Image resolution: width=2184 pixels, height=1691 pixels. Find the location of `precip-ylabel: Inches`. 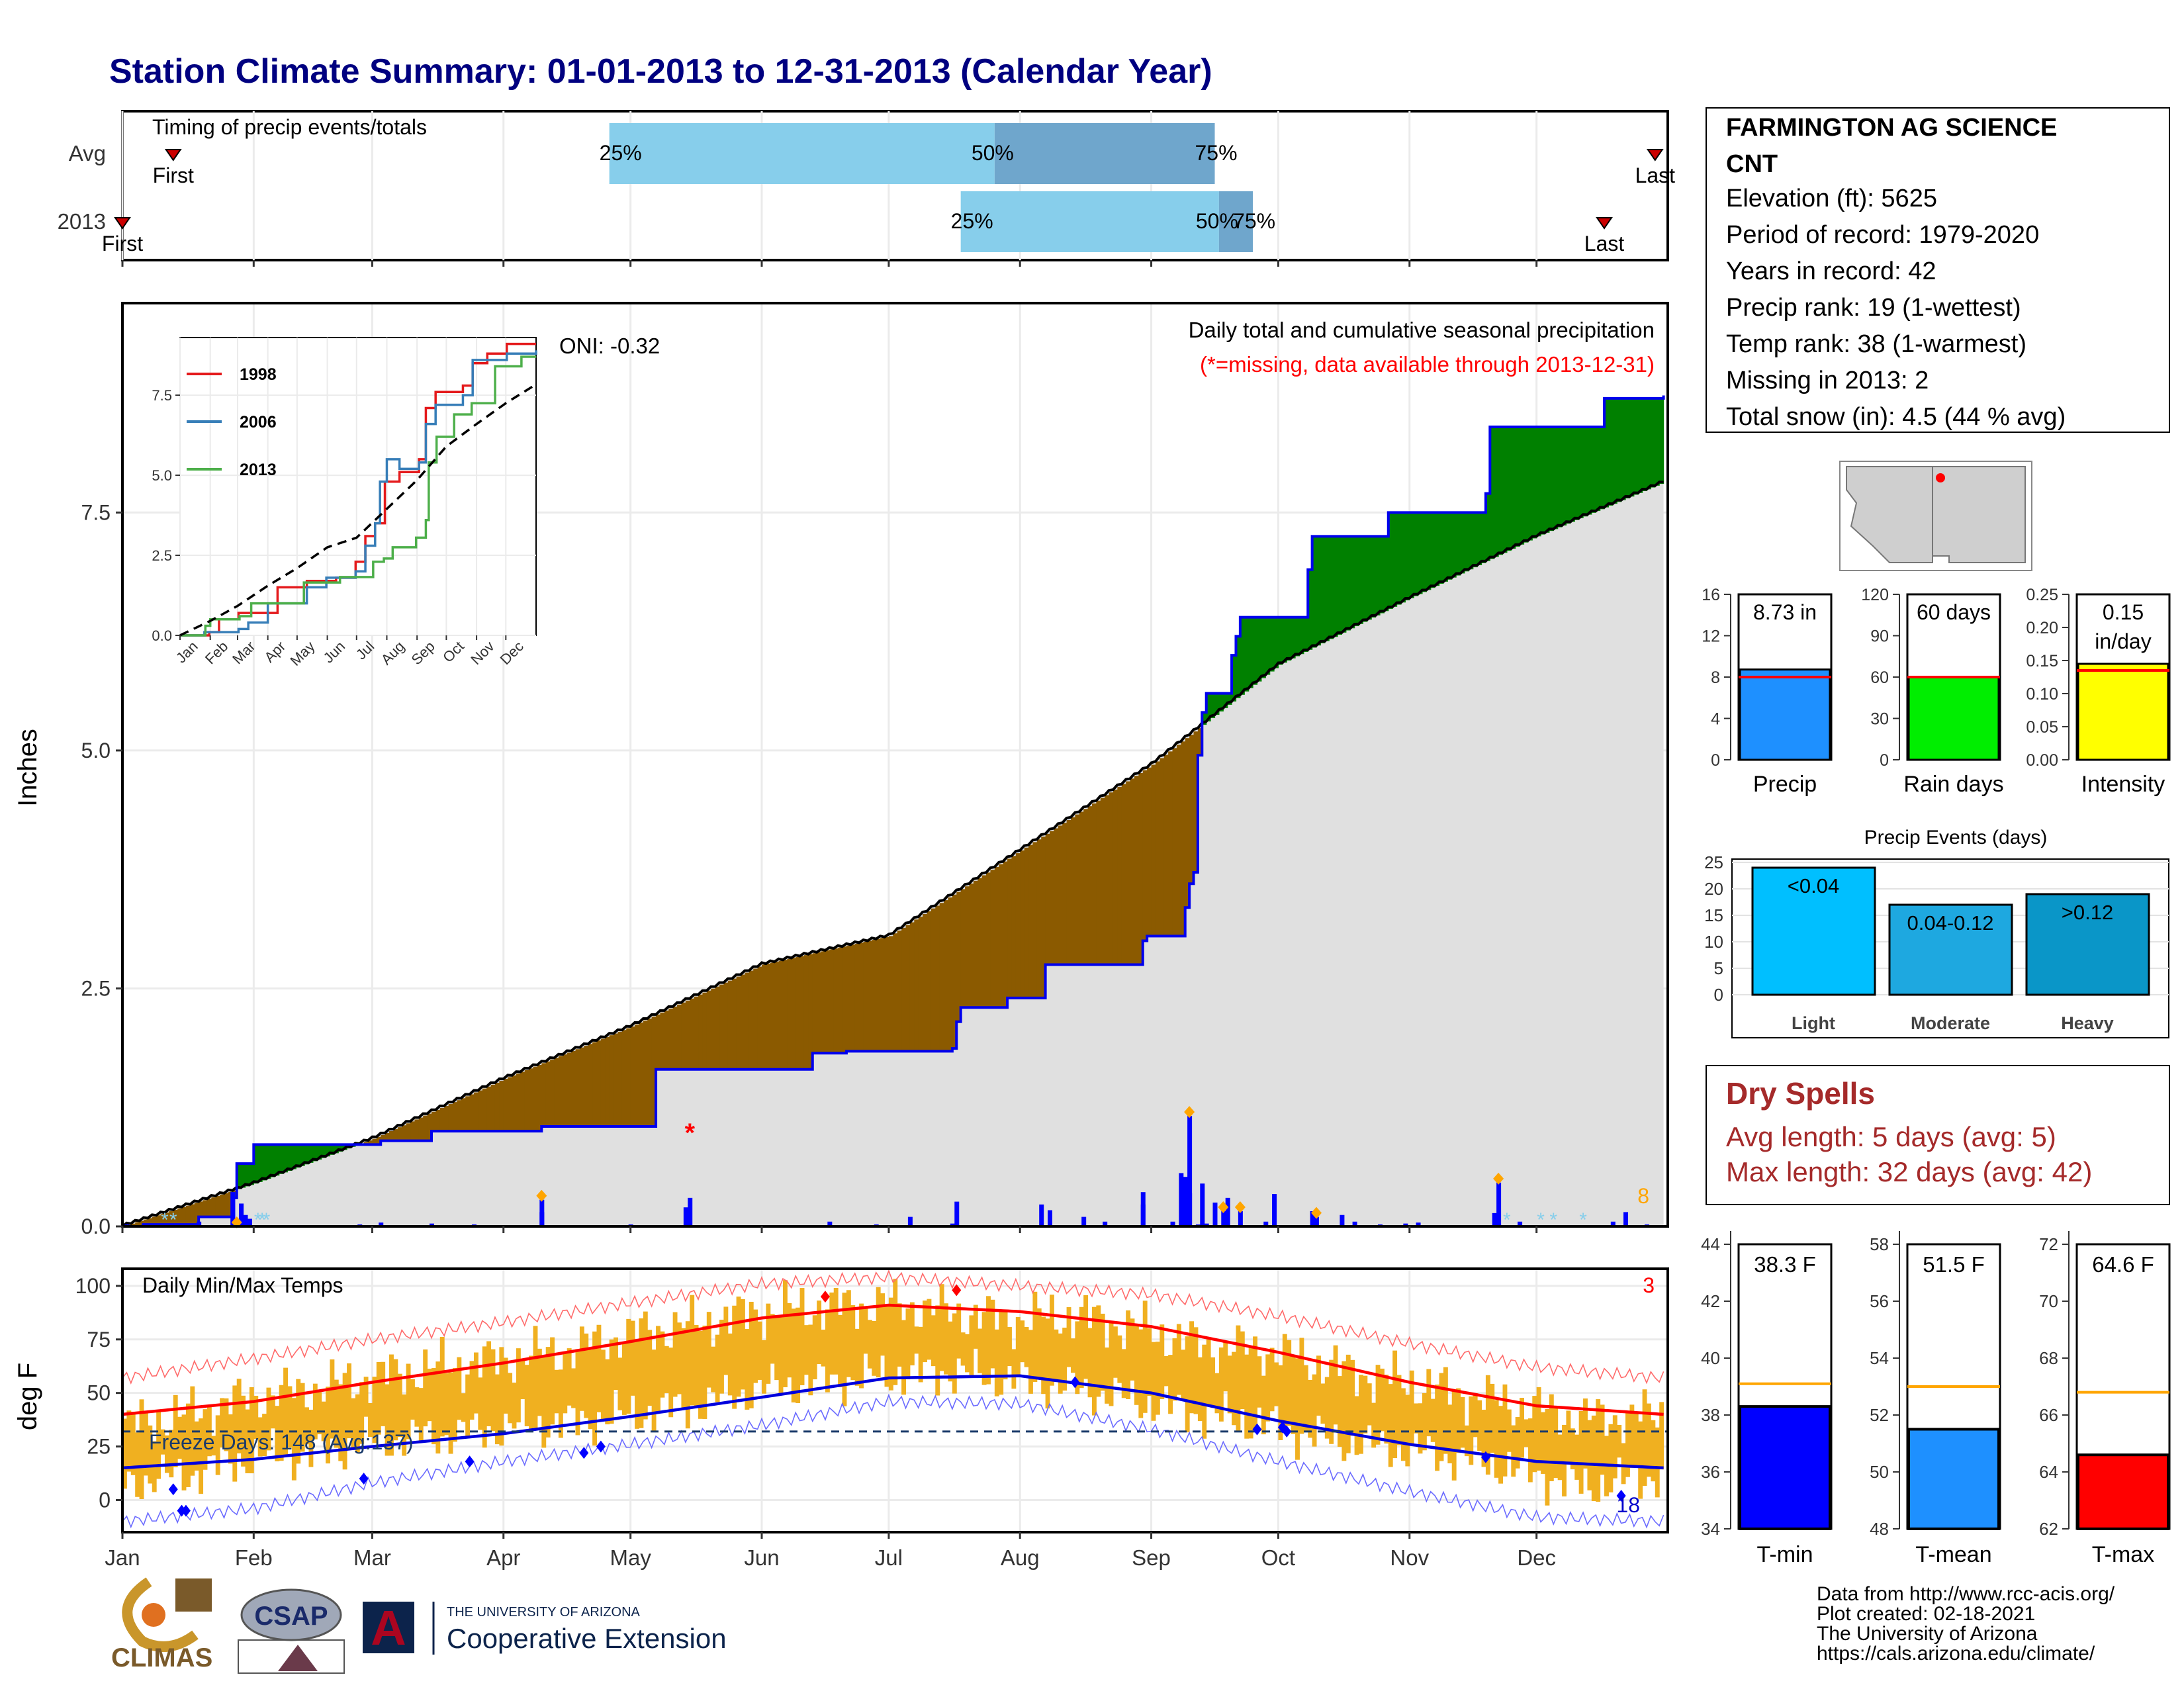

precip-ylabel: Inches is located at coordinates (28, 768).